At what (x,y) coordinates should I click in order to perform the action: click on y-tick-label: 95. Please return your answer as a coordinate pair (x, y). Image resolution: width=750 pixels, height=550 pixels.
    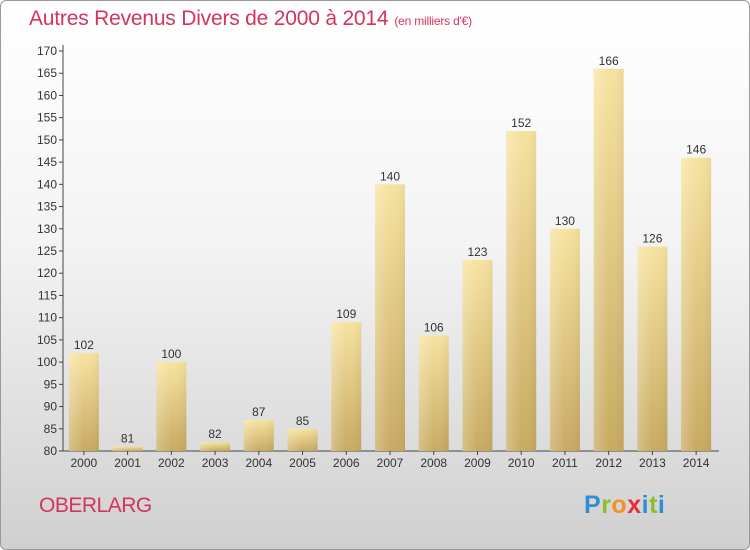
    Looking at the image, I should click on (51, 384).